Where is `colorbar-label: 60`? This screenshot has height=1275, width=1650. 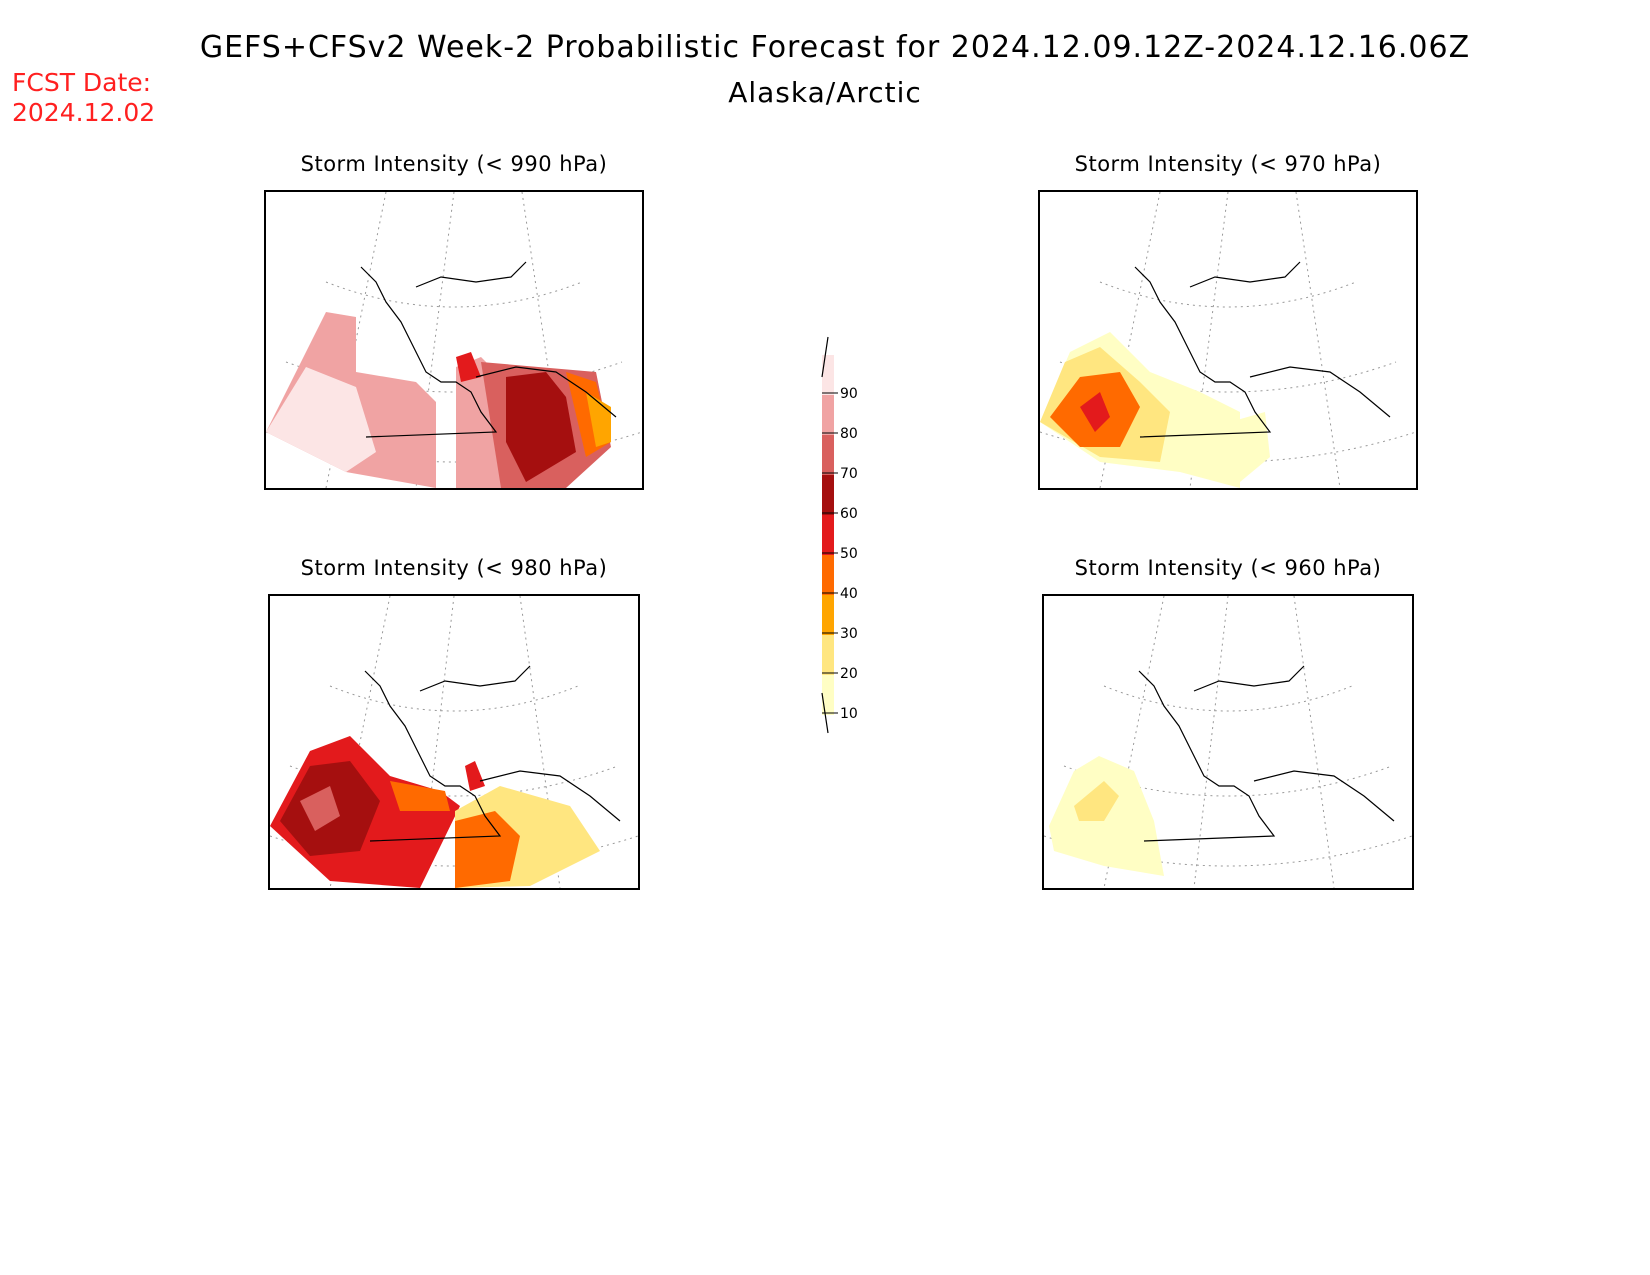 colorbar-label: 60 is located at coordinates (849, 514).